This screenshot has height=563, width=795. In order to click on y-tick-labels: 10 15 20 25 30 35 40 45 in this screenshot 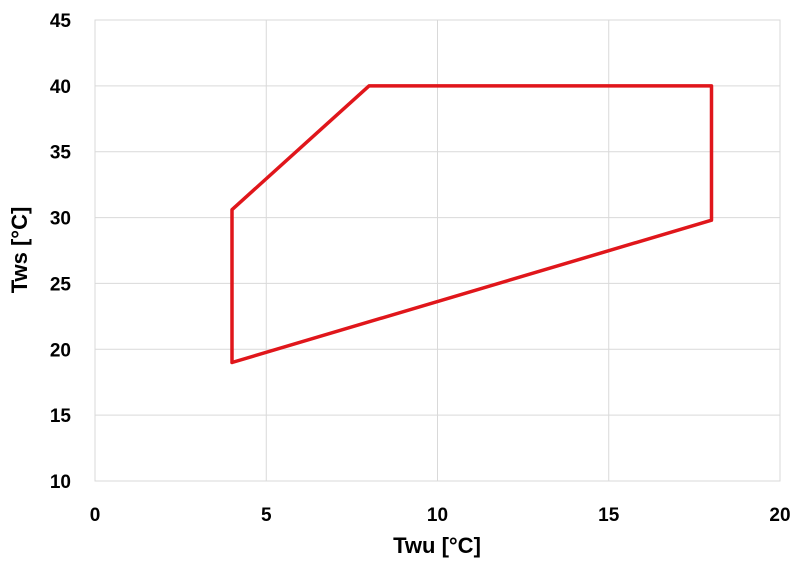, I will do `click(61, 252)`.